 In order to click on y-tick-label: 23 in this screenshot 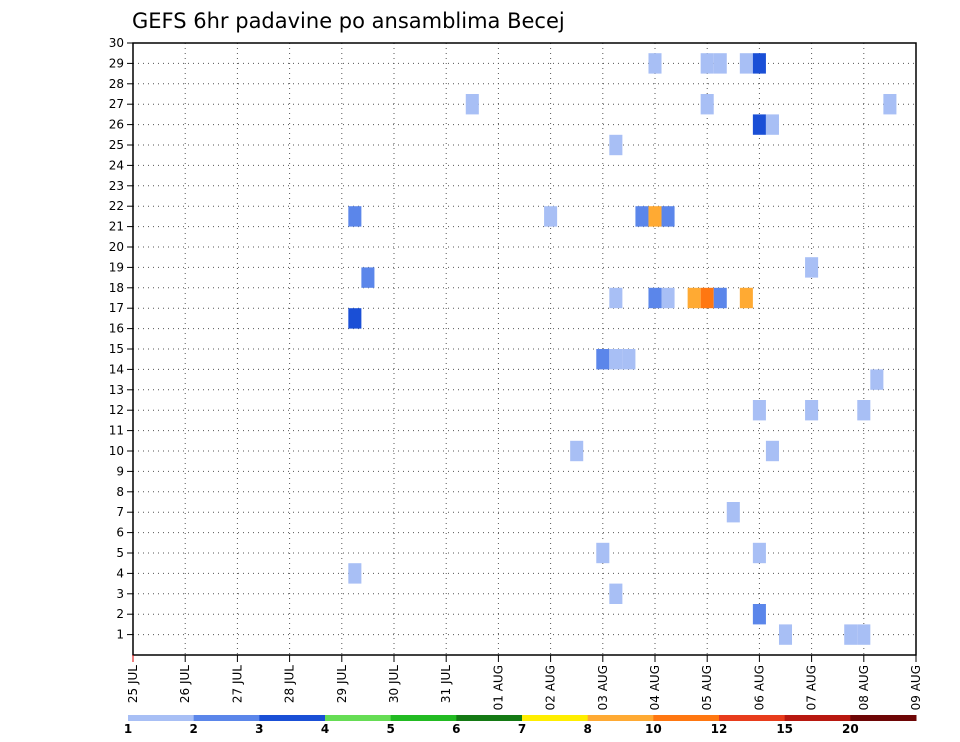, I will do `click(116, 186)`.